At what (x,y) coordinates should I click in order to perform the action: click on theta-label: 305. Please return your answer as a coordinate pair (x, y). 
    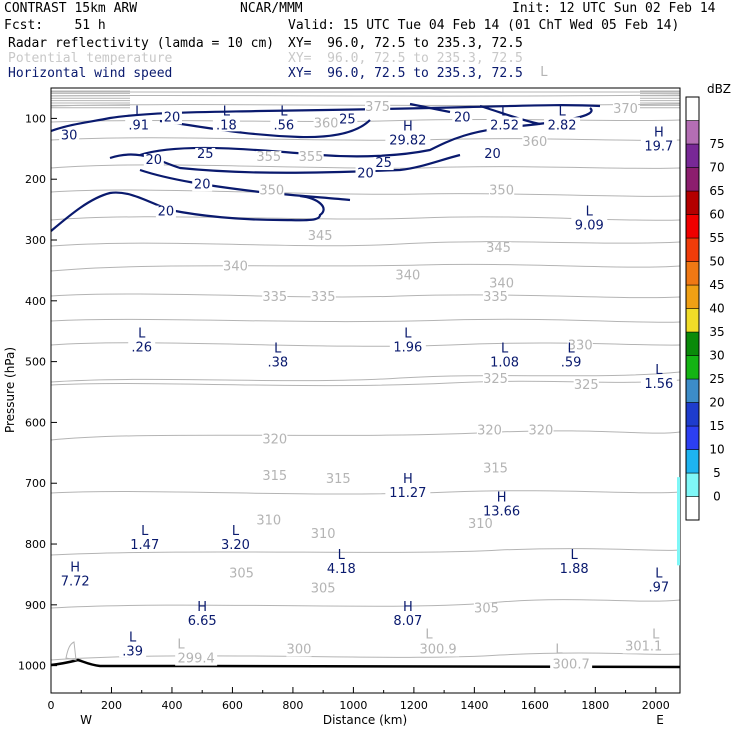
    Looking at the image, I should click on (486, 609).